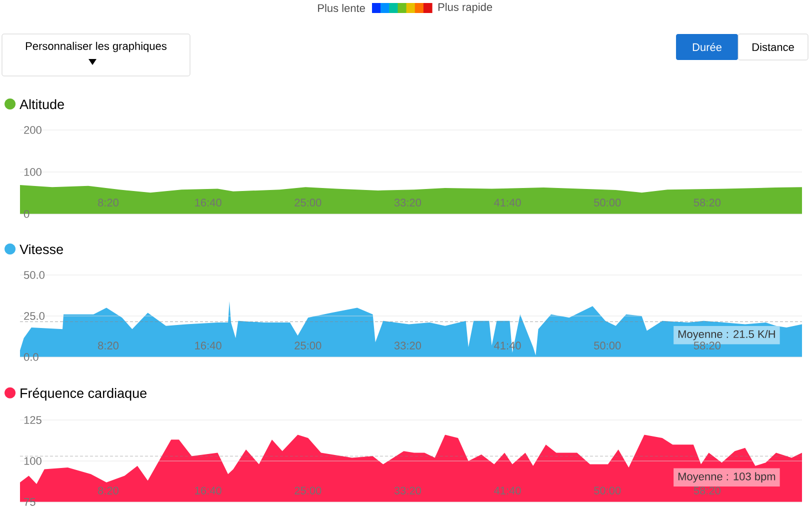 This screenshot has width=810, height=516. What do you see at coordinates (83, 394) in the screenshot?
I see `chart-title: Fréquence cardiaque` at bounding box center [83, 394].